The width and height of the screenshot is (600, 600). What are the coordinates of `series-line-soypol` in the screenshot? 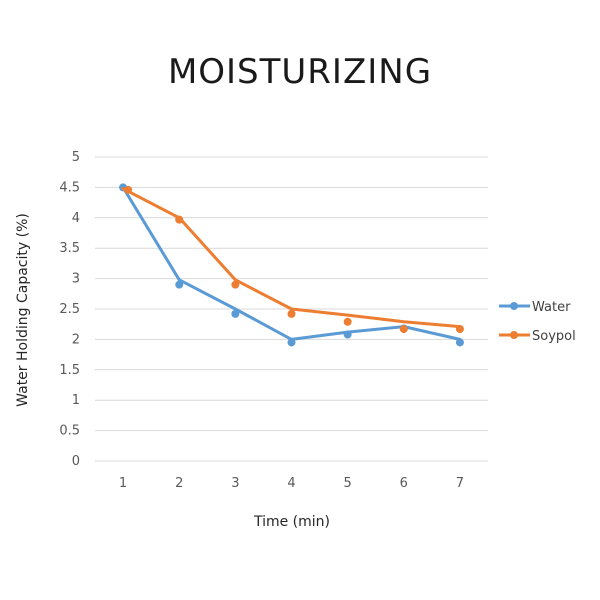 It's located at (291, 258).